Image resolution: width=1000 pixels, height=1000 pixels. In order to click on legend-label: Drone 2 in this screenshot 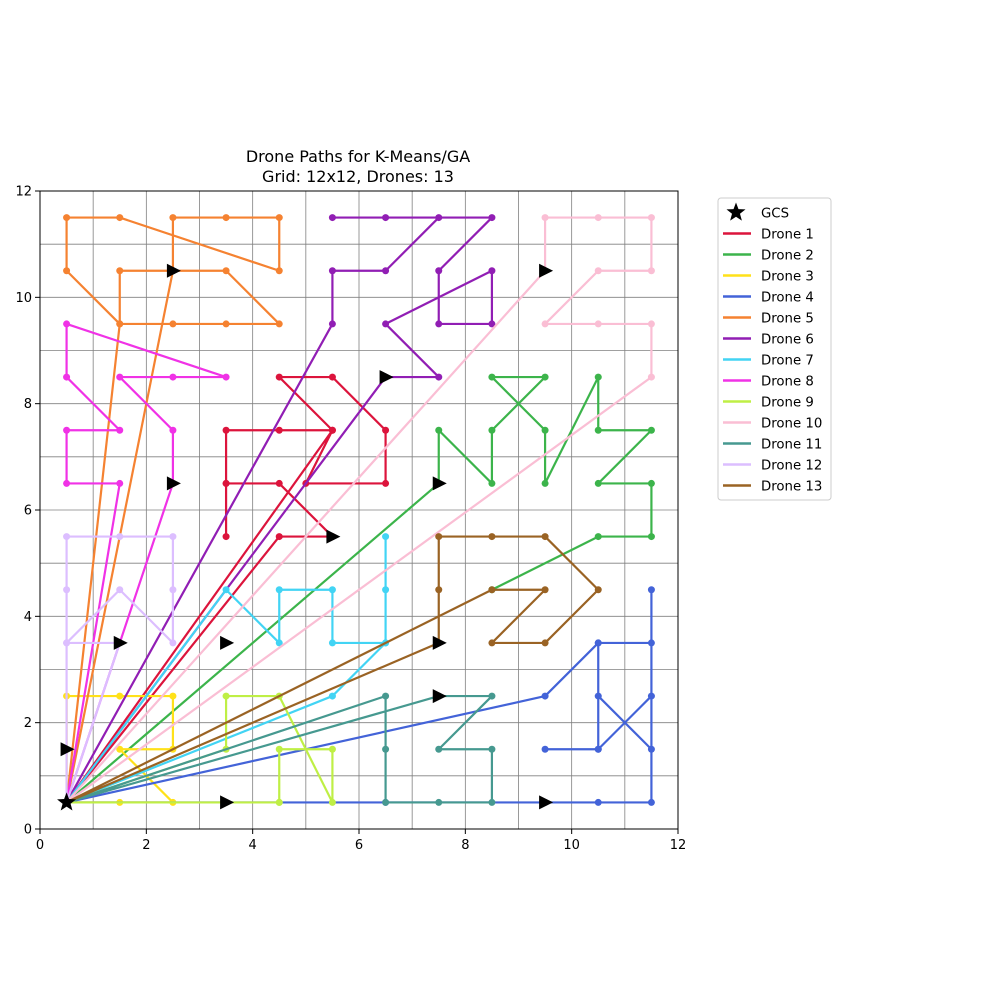, I will do `click(787, 256)`.